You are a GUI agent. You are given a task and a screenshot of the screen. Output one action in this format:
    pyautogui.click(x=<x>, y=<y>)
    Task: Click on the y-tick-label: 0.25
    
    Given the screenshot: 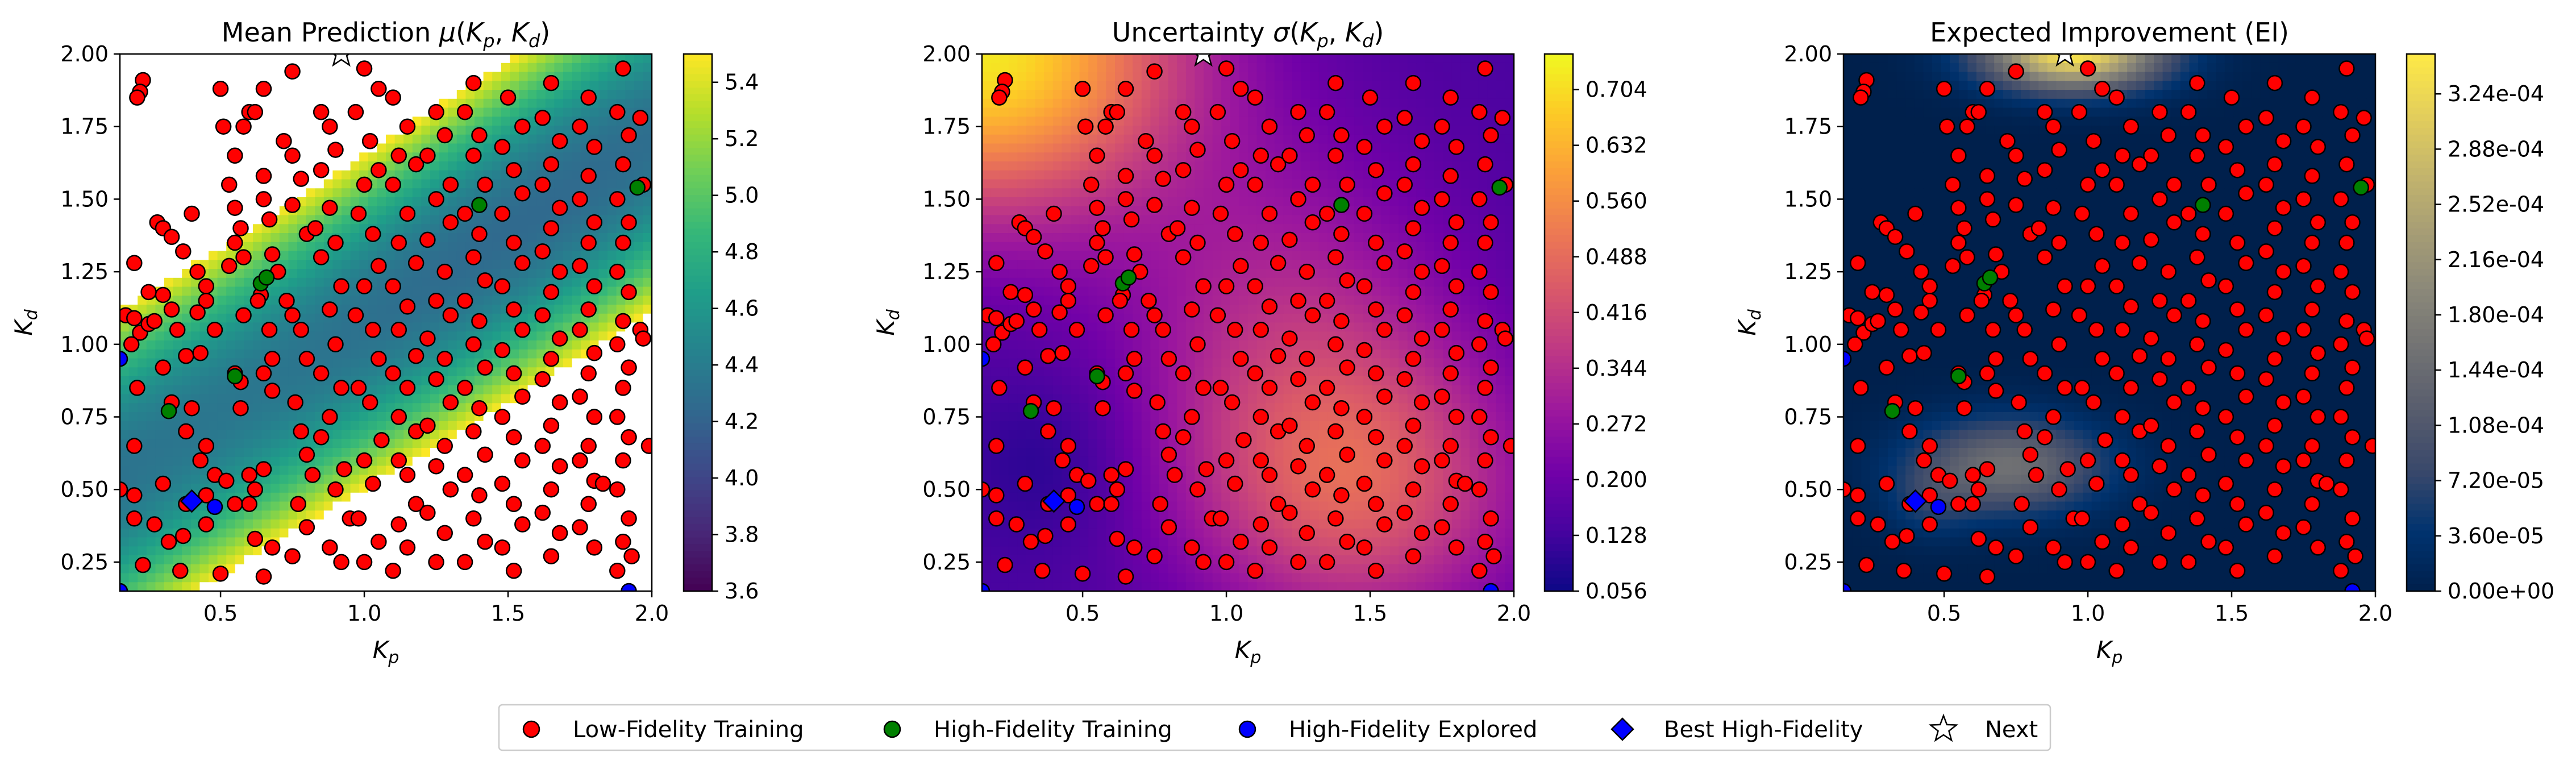 What is the action you would take?
    pyautogui.click(x=1808, y=562)
    